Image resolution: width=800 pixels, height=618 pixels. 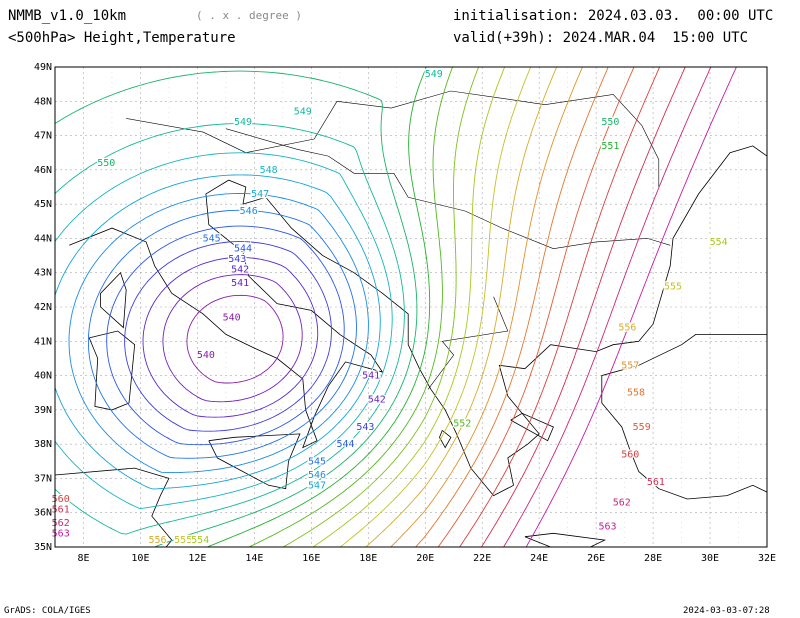 I want to click on lat-tick-label: 42N, so click(x=43, y=307).